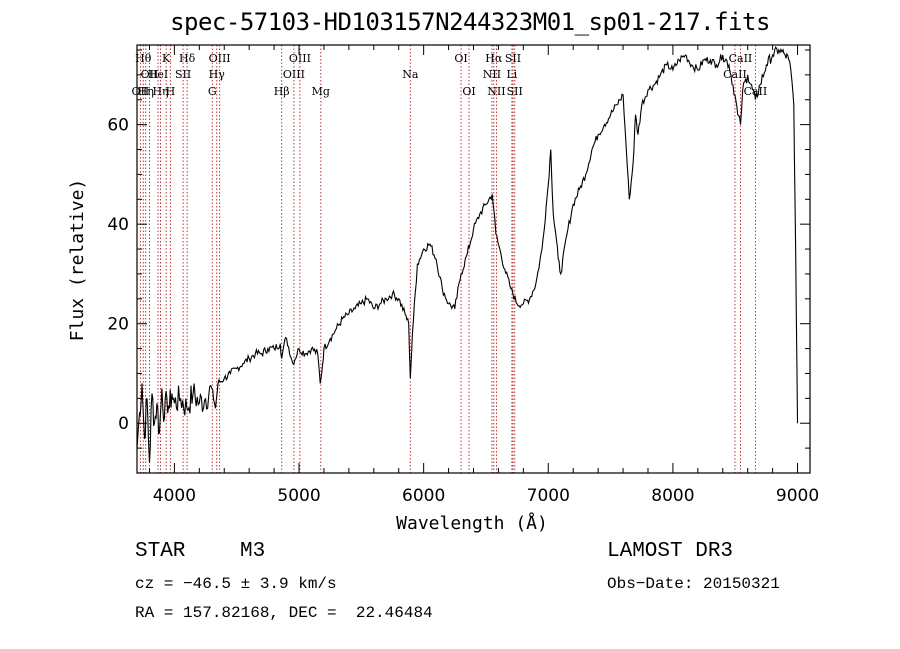  What do you see at coordinates (423, 496) in the screenshot?
I see `x-tick-label: 6000` at bounding box center [423, 496].